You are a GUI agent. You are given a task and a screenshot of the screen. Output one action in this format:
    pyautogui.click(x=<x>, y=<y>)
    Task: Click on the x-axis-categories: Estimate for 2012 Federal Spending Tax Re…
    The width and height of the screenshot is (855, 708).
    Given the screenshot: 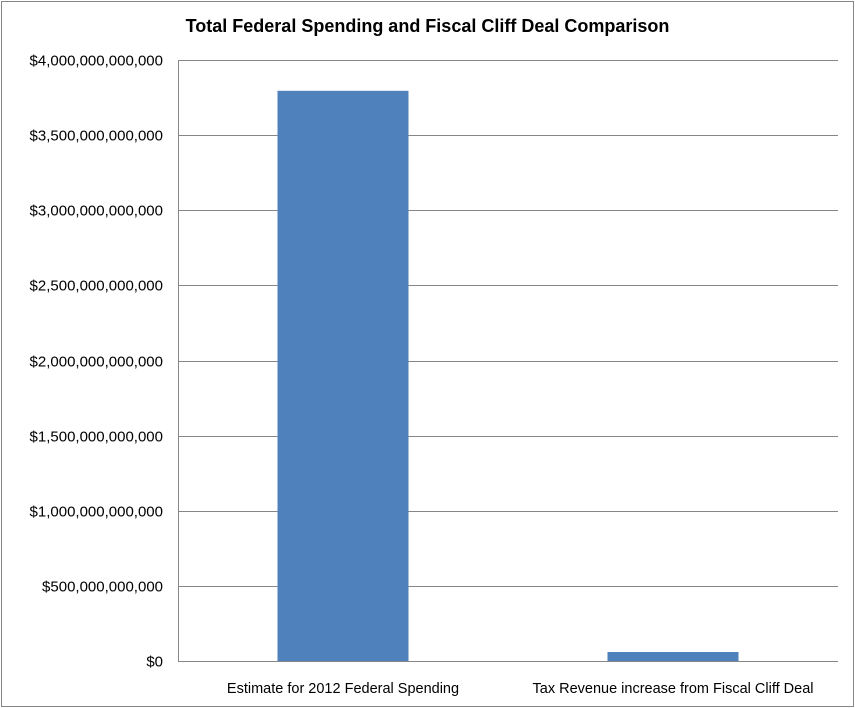 What is the action you would take?
    pyautogui.click(x=520, y=689)
    